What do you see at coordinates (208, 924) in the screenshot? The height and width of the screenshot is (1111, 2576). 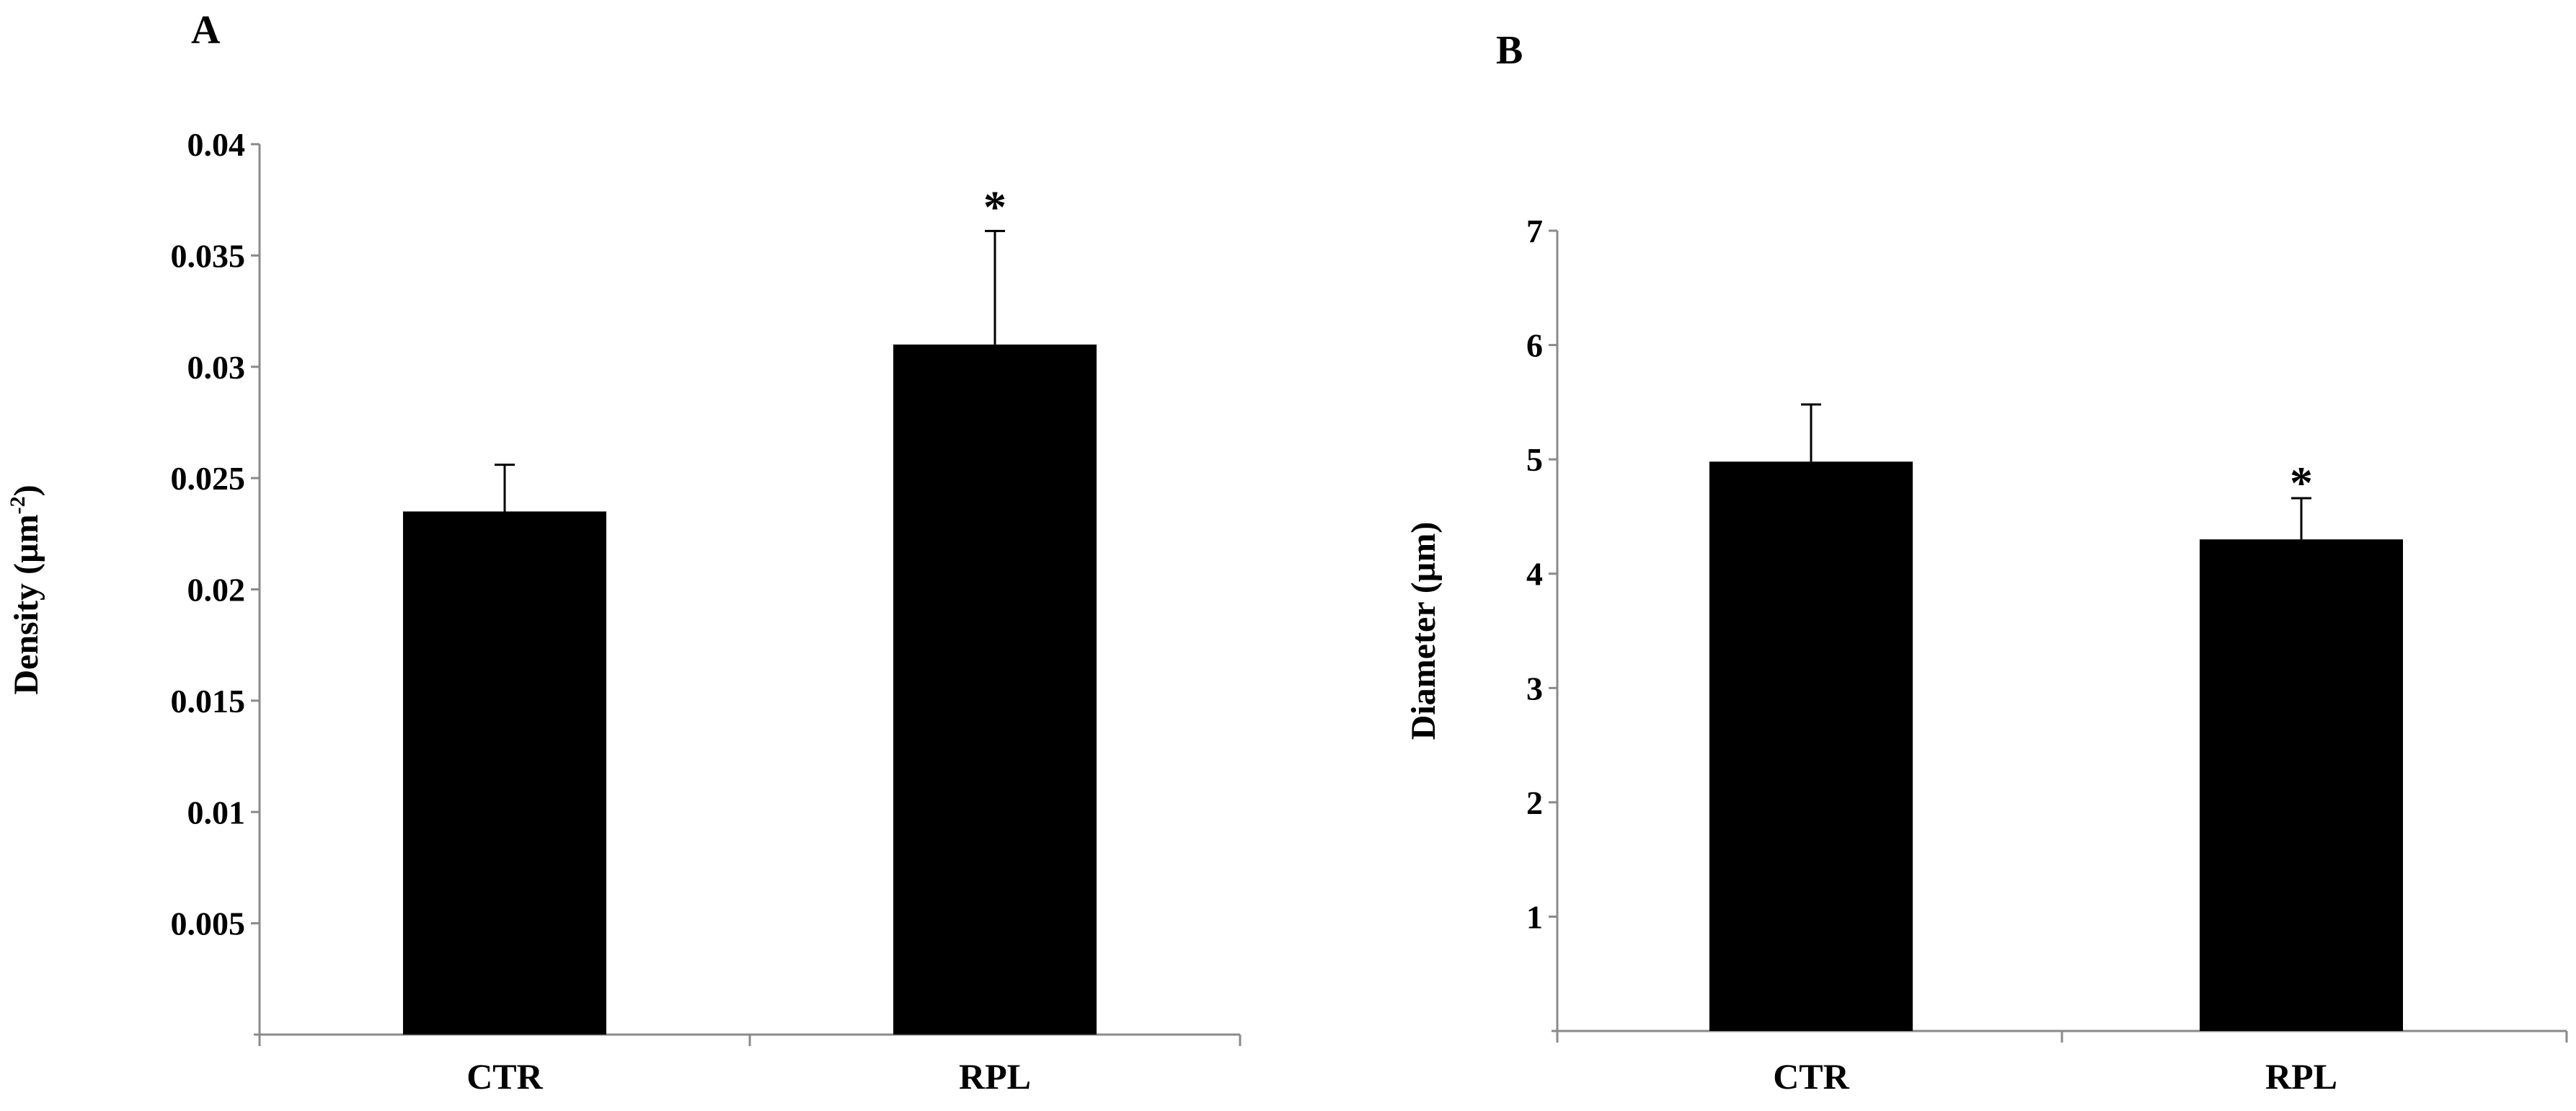 I see `panel-a-y-tick-label-0: 0.005` at bounding box center [208, 924].